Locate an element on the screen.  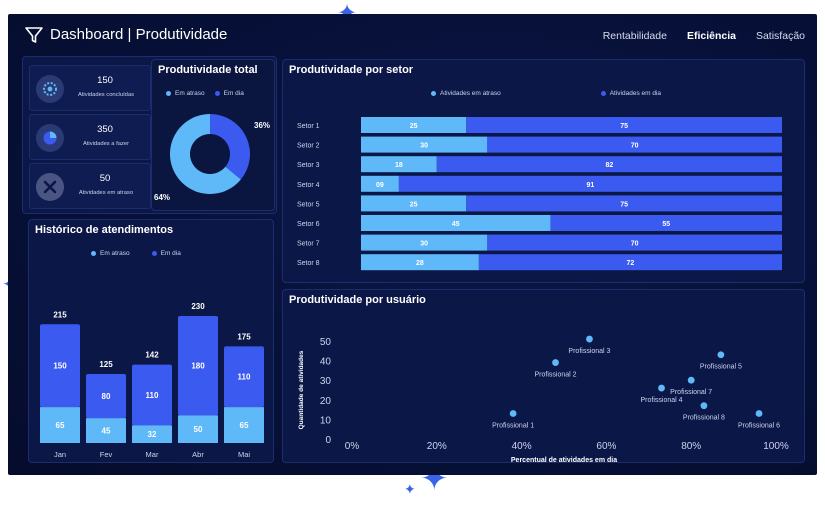
kpi-label: Atividades em atraso is located at coordinates (106, 193).